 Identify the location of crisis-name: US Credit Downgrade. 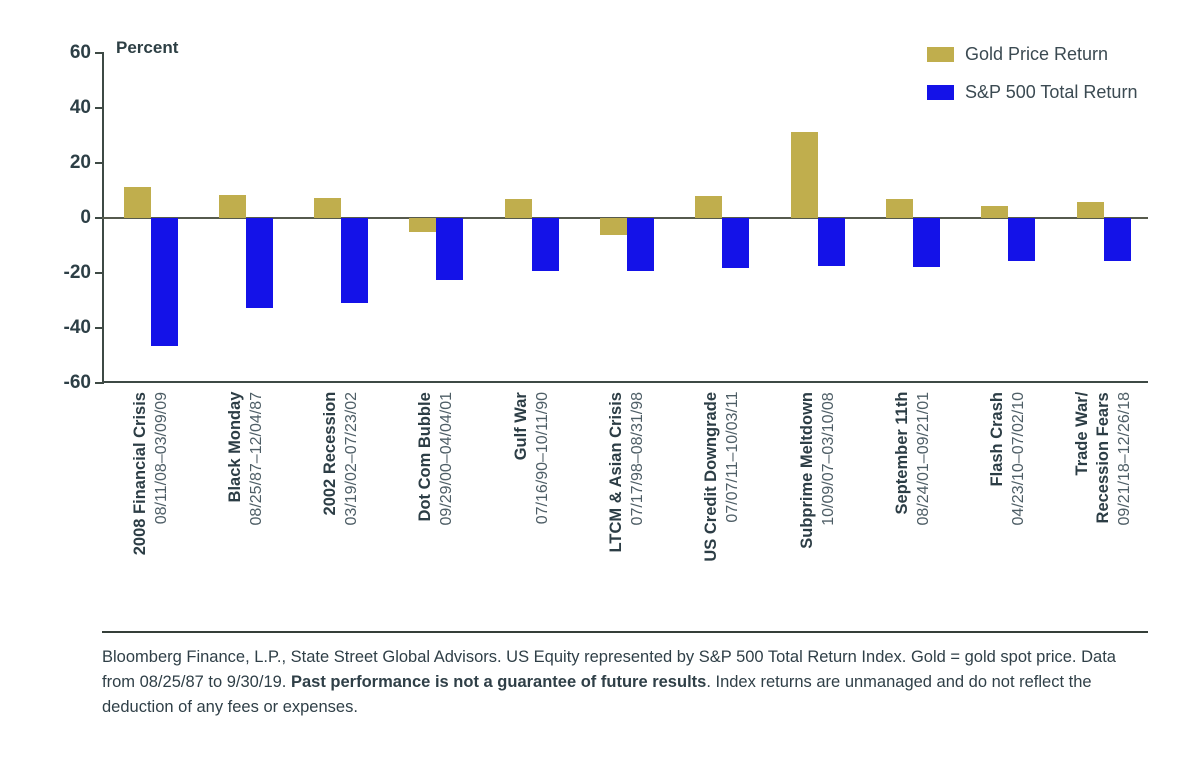
(711, 477).